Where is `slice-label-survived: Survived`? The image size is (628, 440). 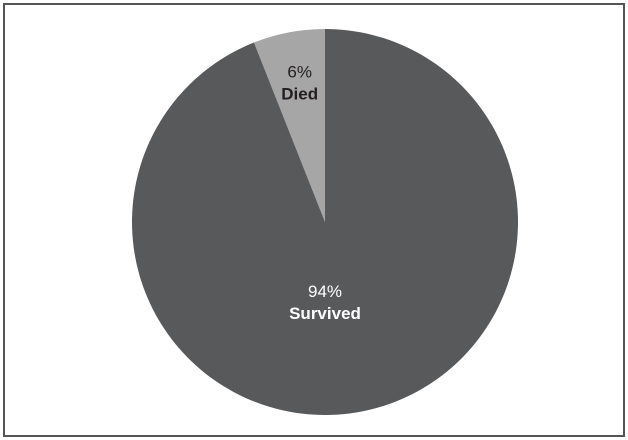 slice-label-survived: Survived is located at coordinates (325, 313).